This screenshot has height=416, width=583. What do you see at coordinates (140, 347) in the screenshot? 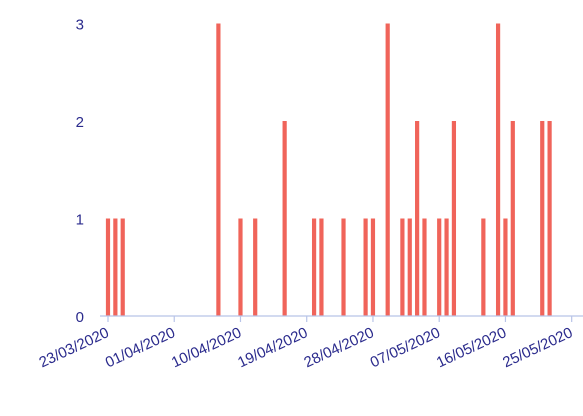
I see `x-tick-label: 01/04/2020` at bounding box center [140, 347].